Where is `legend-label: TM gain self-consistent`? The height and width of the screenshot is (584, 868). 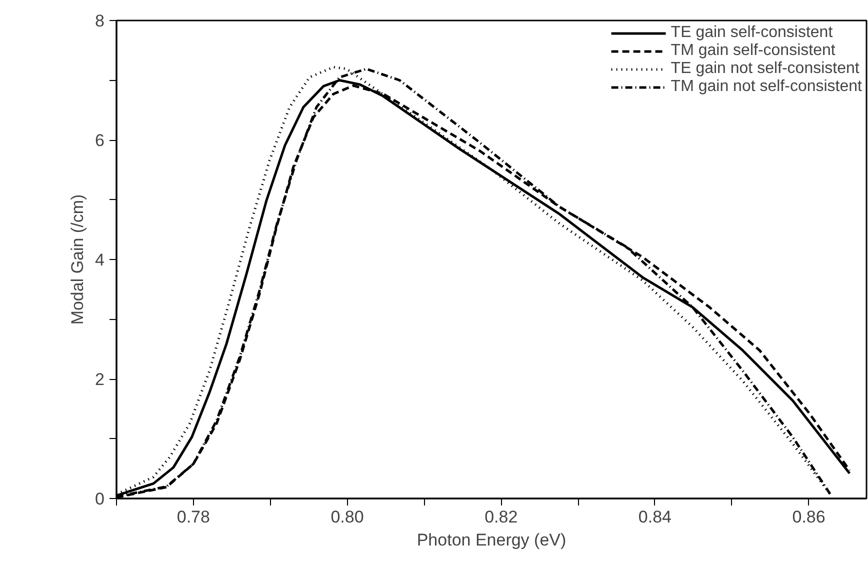 legend-label: TM gain self-consistent is located at coordinates (753, 51).